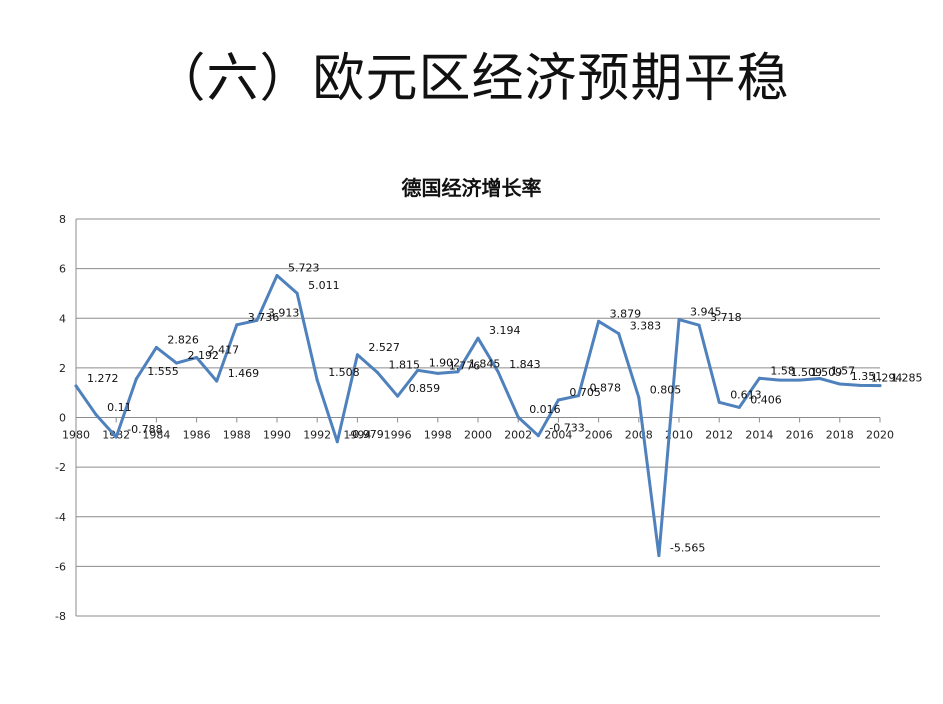  Describe the element at coordinates (204, 355) in the screenshot. I see `data-label: 2.192` at that location.